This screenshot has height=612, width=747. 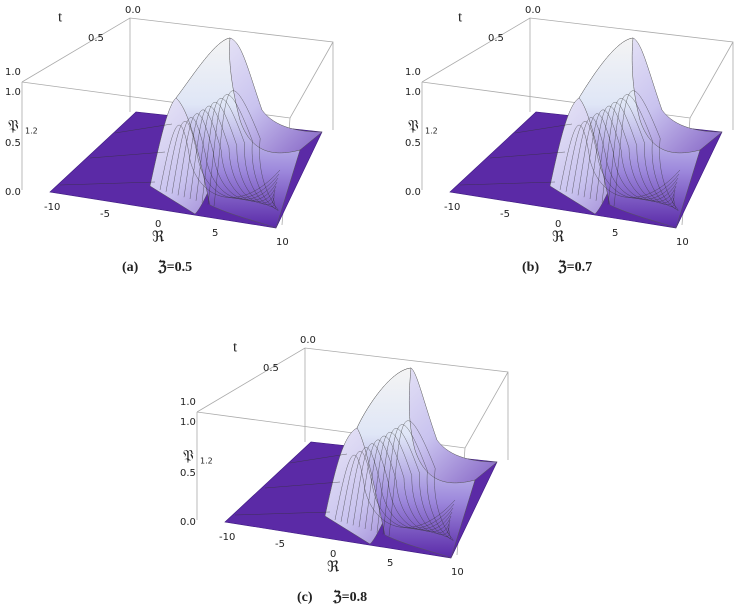 What do you see at coordinates (574, 267) in the screenshot?
I see `panel-caption: ℨ=0.7` at bounding box center [574, 267].